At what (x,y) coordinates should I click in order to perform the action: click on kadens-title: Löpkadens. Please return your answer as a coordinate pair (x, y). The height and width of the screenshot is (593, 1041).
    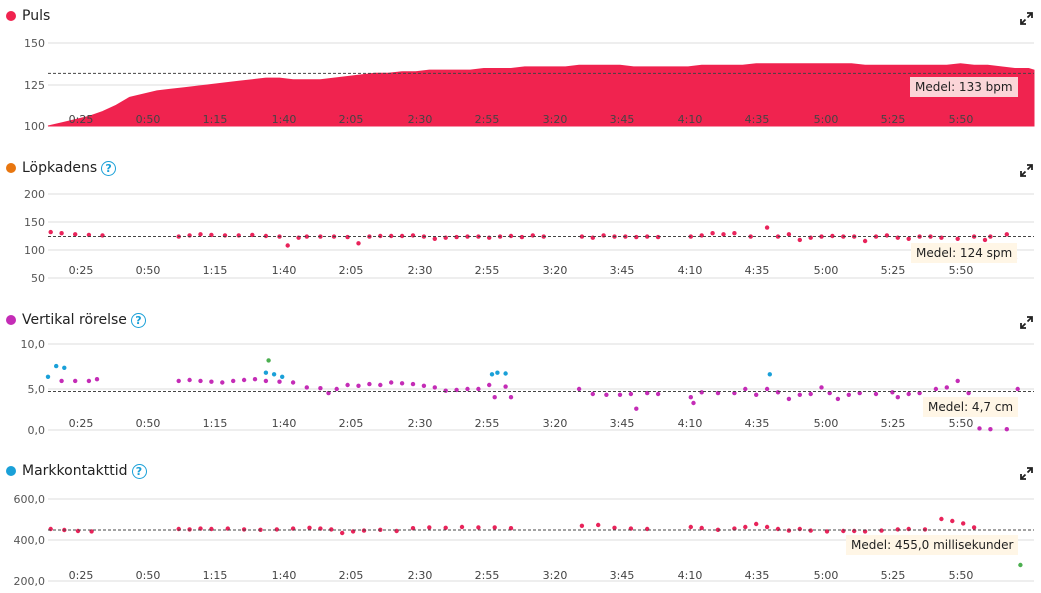
    Looking at the image, I should click on (60, 168).